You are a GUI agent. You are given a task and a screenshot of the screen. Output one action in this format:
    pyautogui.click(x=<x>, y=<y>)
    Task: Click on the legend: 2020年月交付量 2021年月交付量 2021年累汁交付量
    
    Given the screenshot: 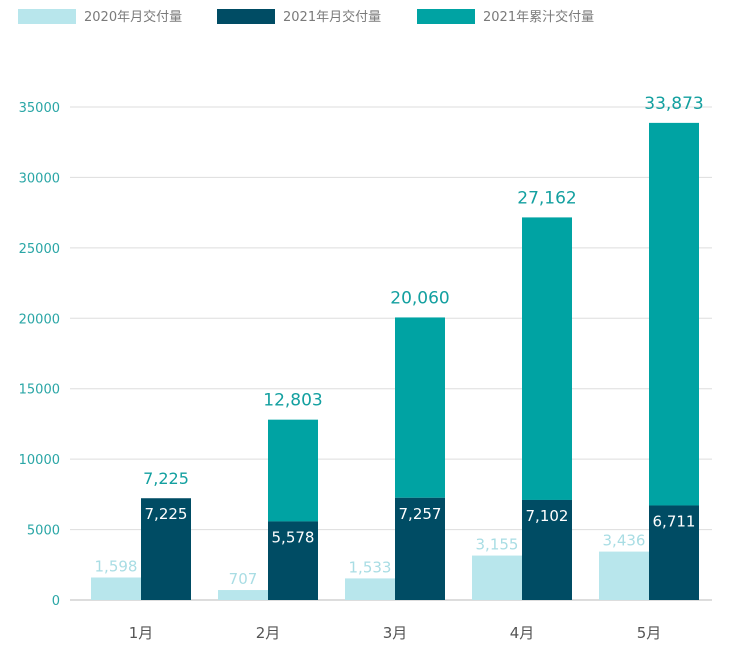 What is the action you would take?
    pyautogui.click(x=306, y=17)
    